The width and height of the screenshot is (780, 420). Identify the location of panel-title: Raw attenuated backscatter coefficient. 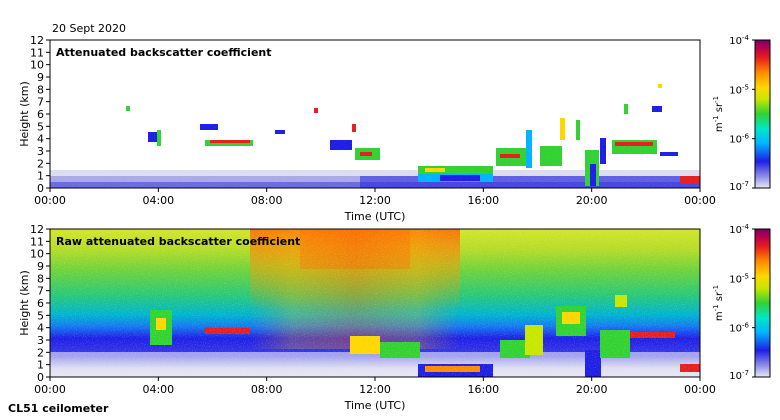
(178, 241).